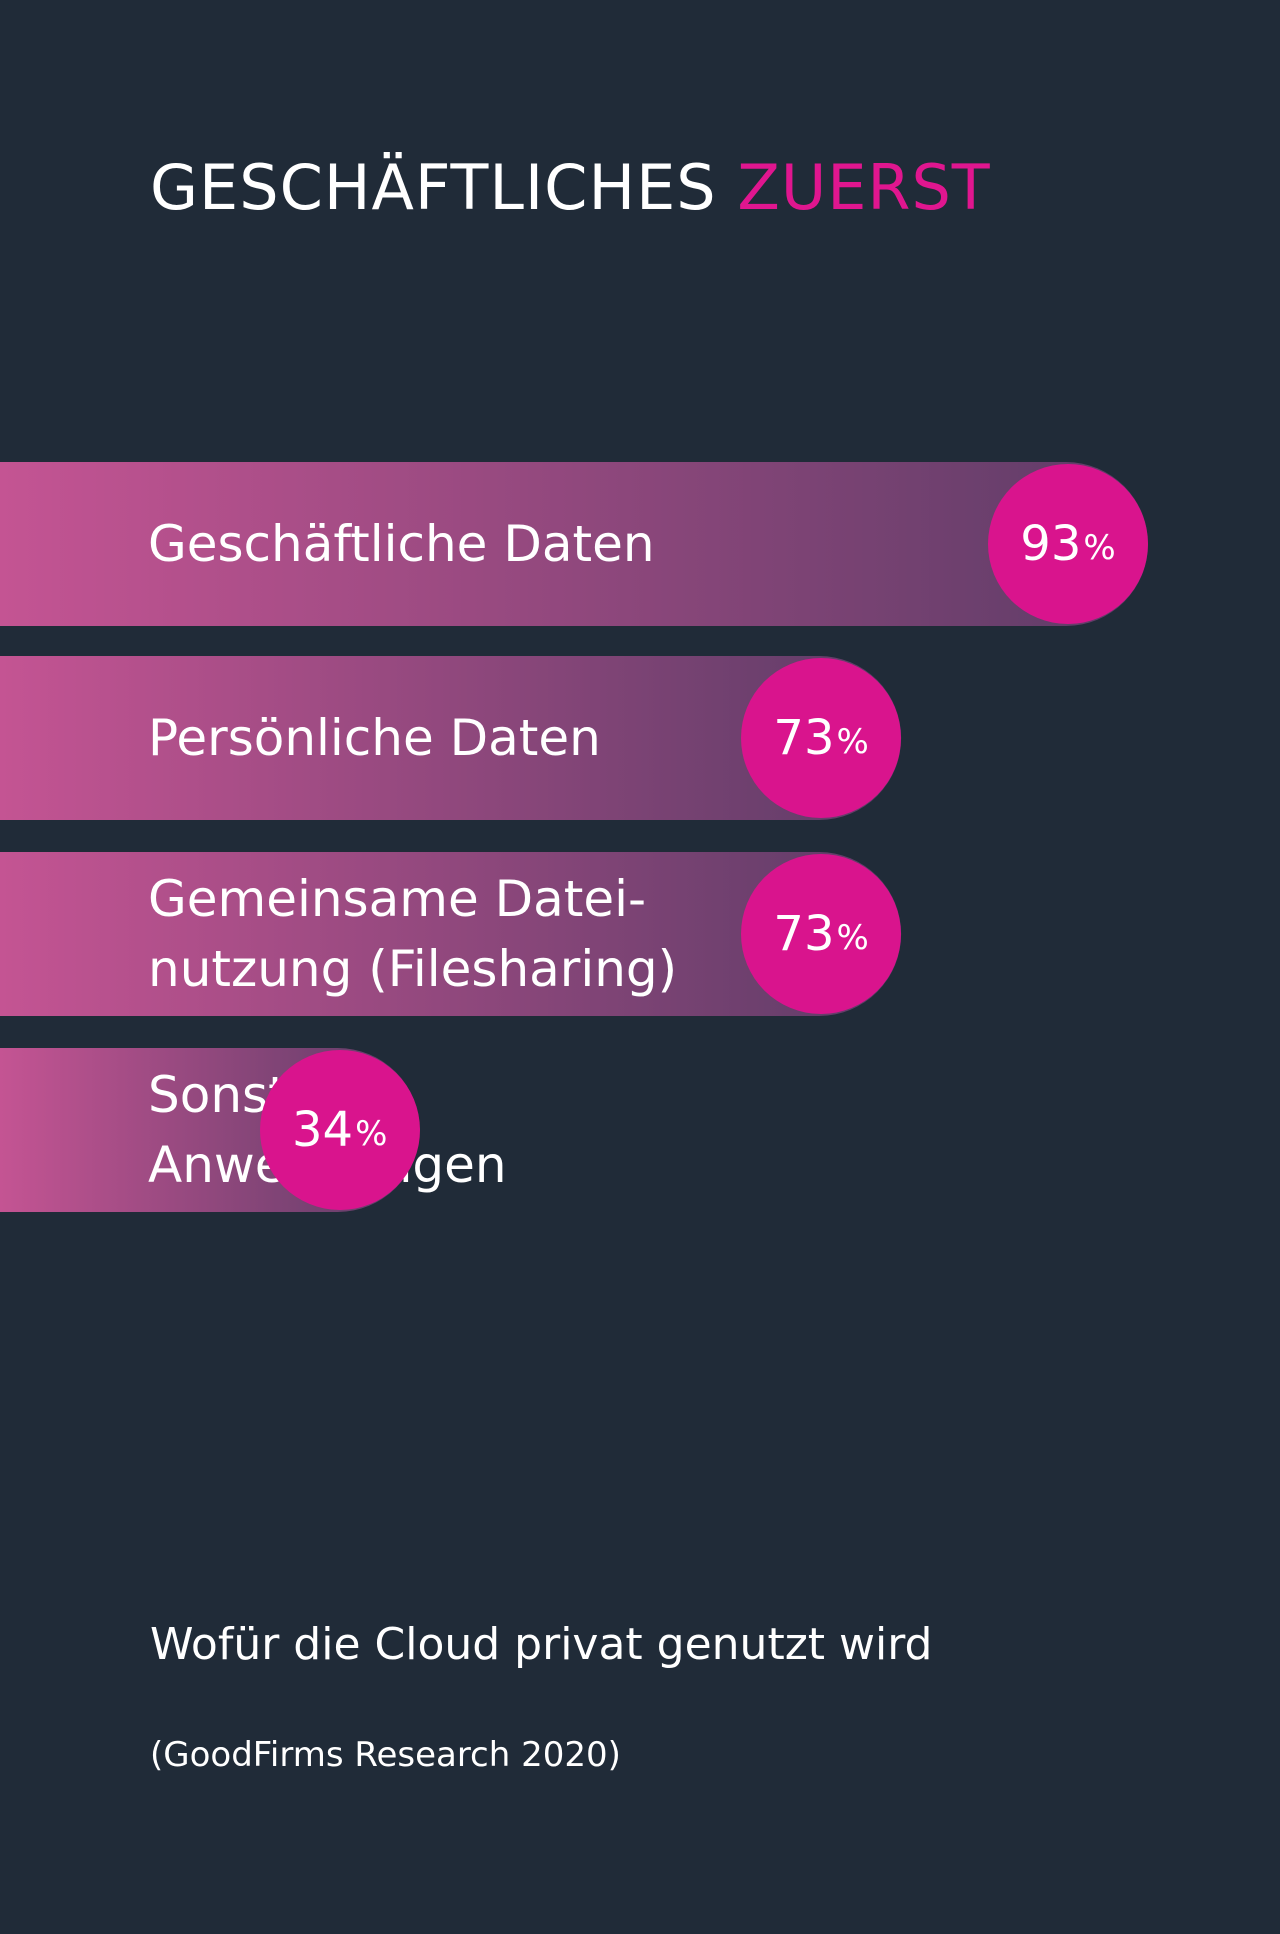  What do you see at coordinates (385, 1755) in the screenshot?
I see `source-note: (GoodFirms Research 2020)` at bounding box center [385, 1755].